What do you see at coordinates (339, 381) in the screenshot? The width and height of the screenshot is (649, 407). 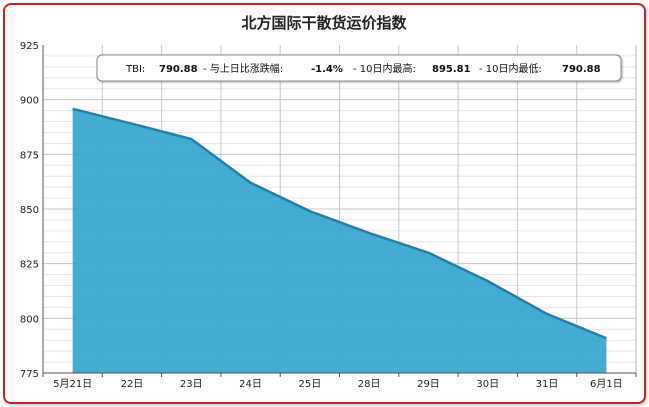 I see `x-axis-ticks: 5月21日 22日 23日 24日 25日 28日 29日 30日 31日 6月1日` at bounding box center [339, 381].